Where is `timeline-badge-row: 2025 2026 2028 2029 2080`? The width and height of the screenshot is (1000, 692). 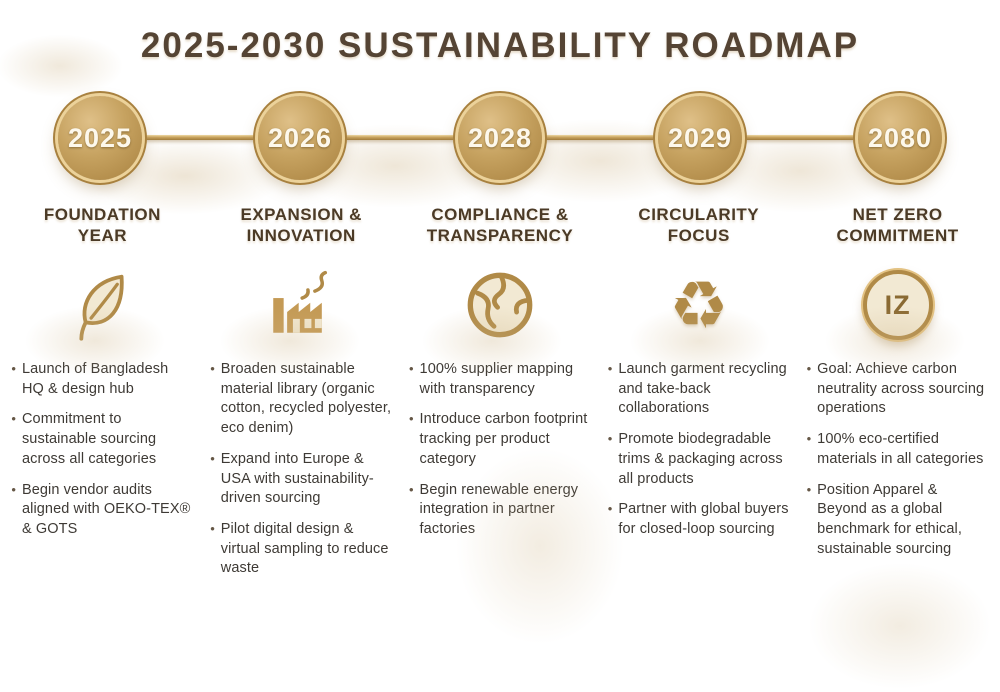 timeline-badge-row: 2025 2026 2028 2029 2080 is located at coordinates (500, 138).